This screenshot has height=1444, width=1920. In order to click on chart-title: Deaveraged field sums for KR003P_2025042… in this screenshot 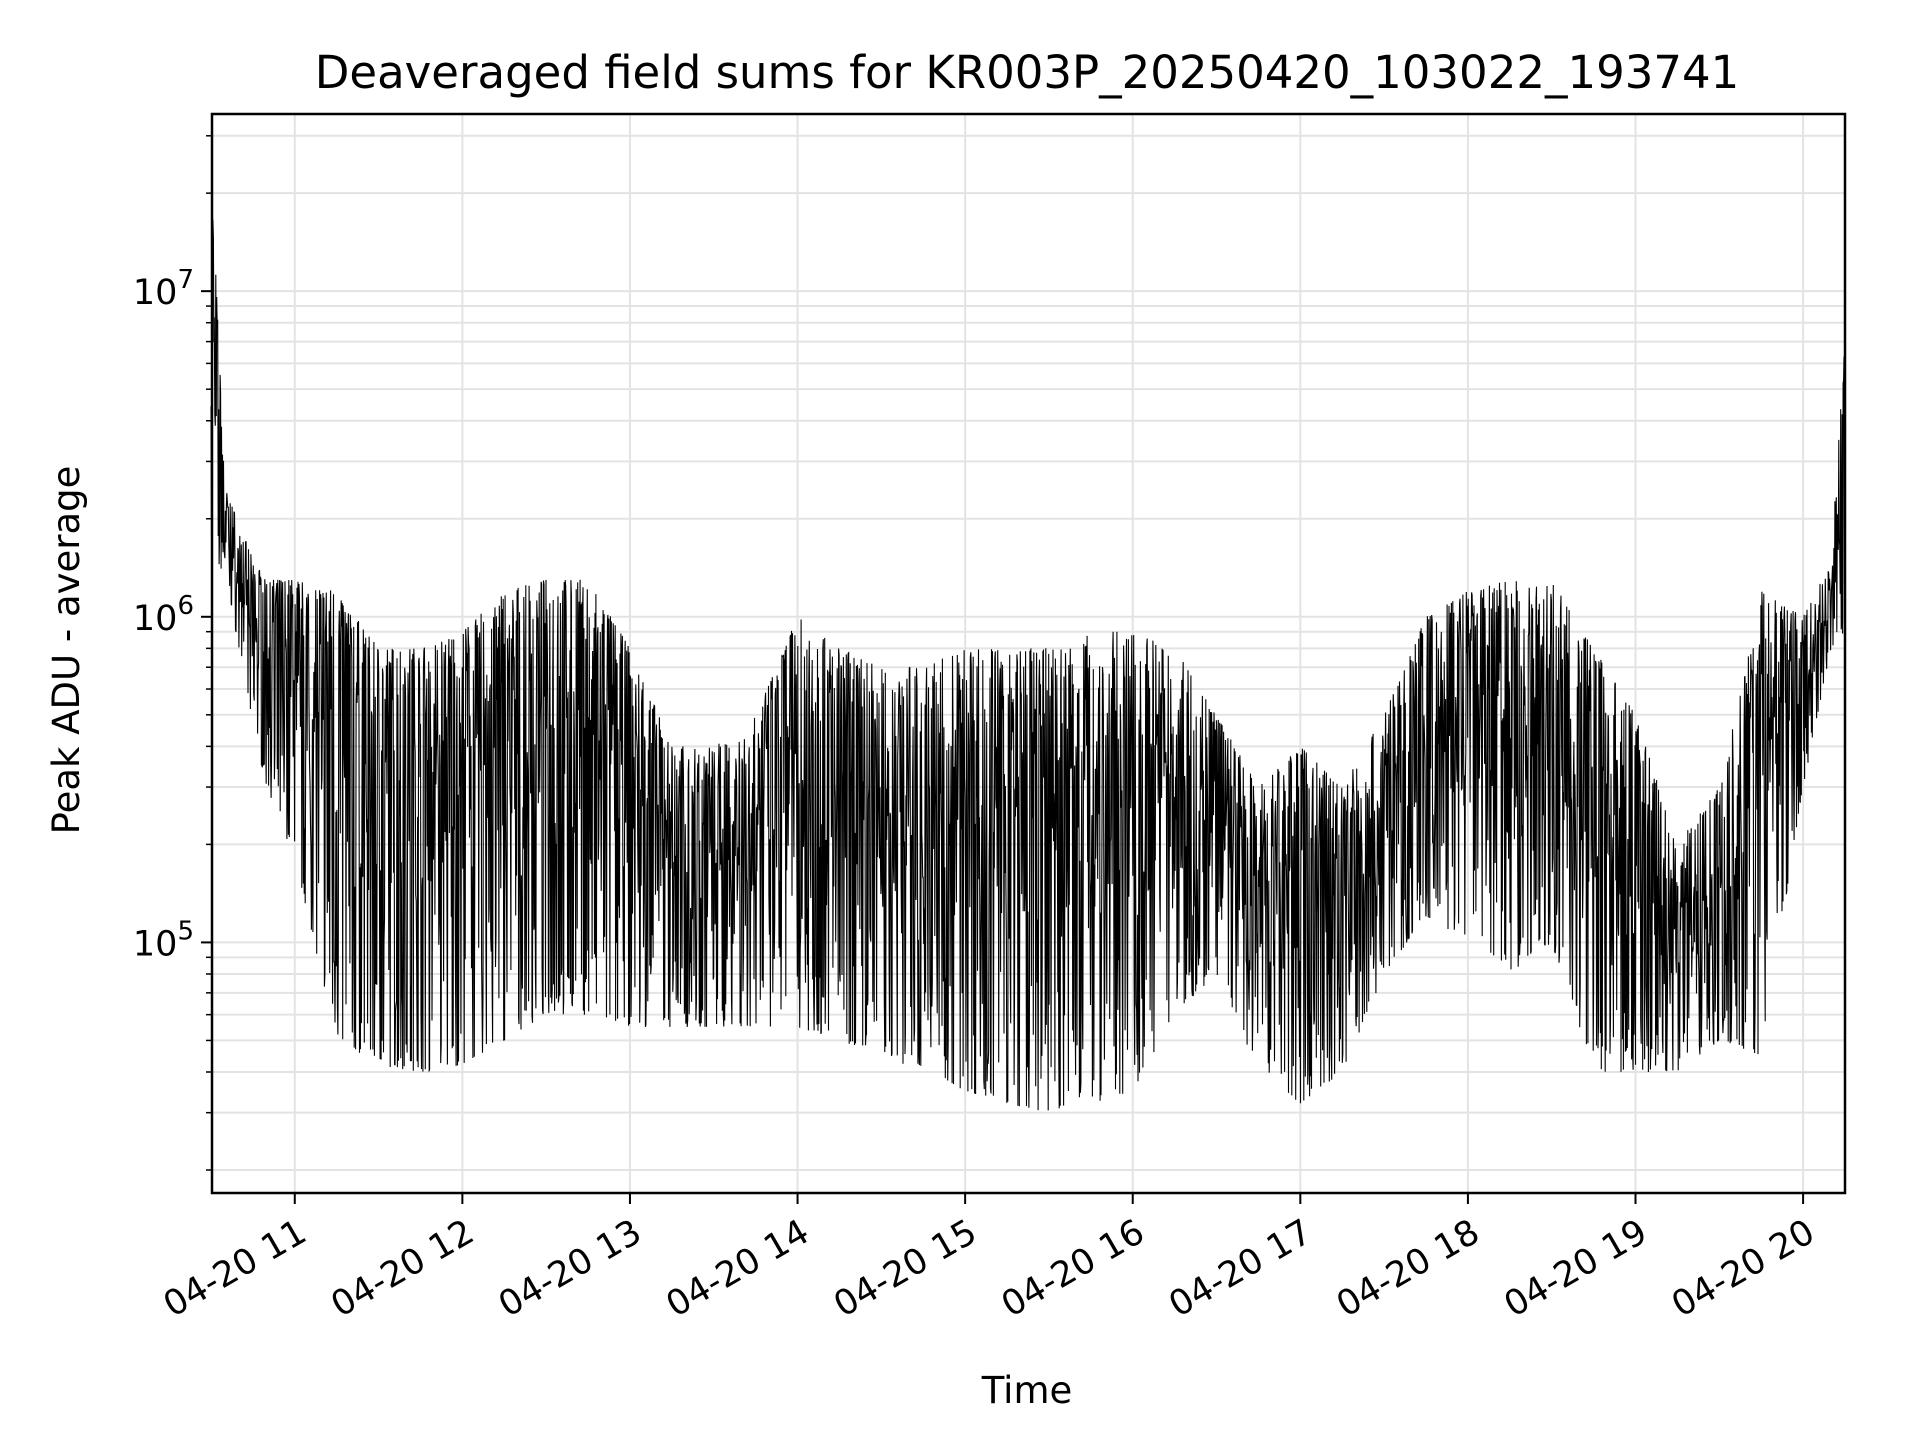, I will do `click(1027, 72)`.